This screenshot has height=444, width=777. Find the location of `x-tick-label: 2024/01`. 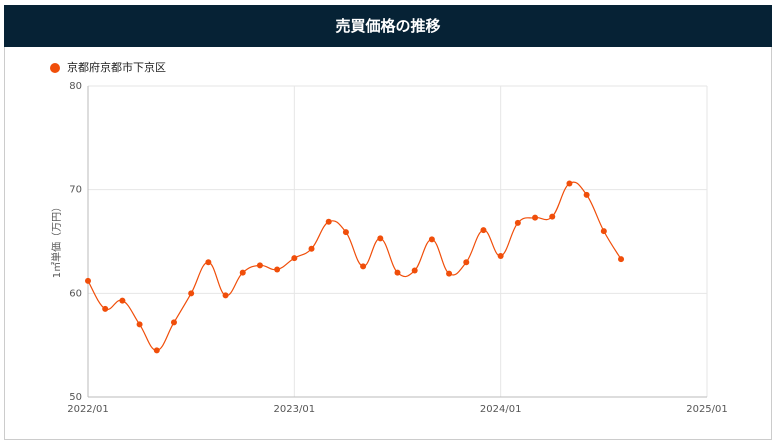

x-tick-label: 2024/01 is located at coordinates (501, 409).